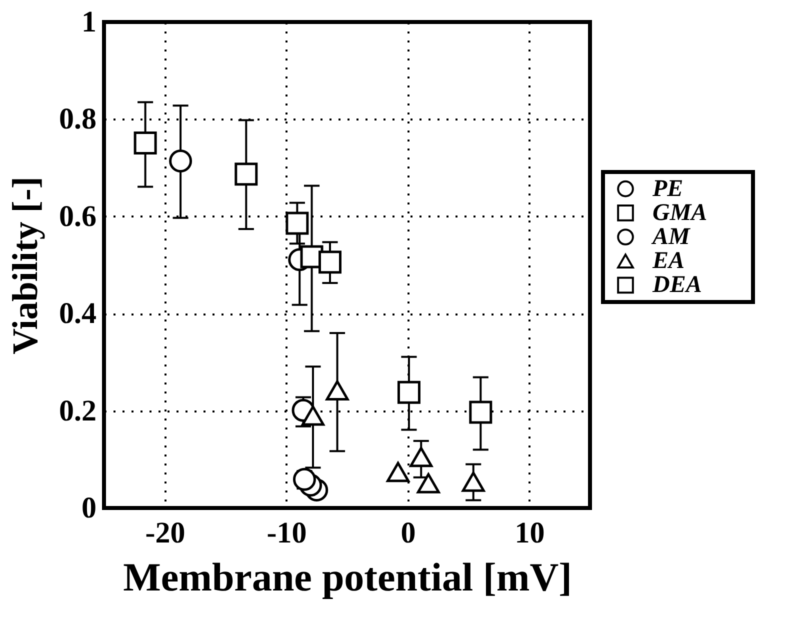  What do you see at coordinates (77, 411) in the screenshot?
I see `y-tick-label: 0.2` at bounding box center [77, 411].